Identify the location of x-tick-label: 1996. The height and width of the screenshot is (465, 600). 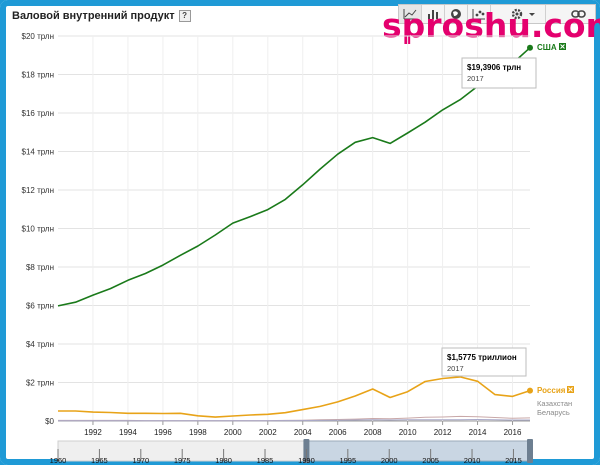
(163, 432).